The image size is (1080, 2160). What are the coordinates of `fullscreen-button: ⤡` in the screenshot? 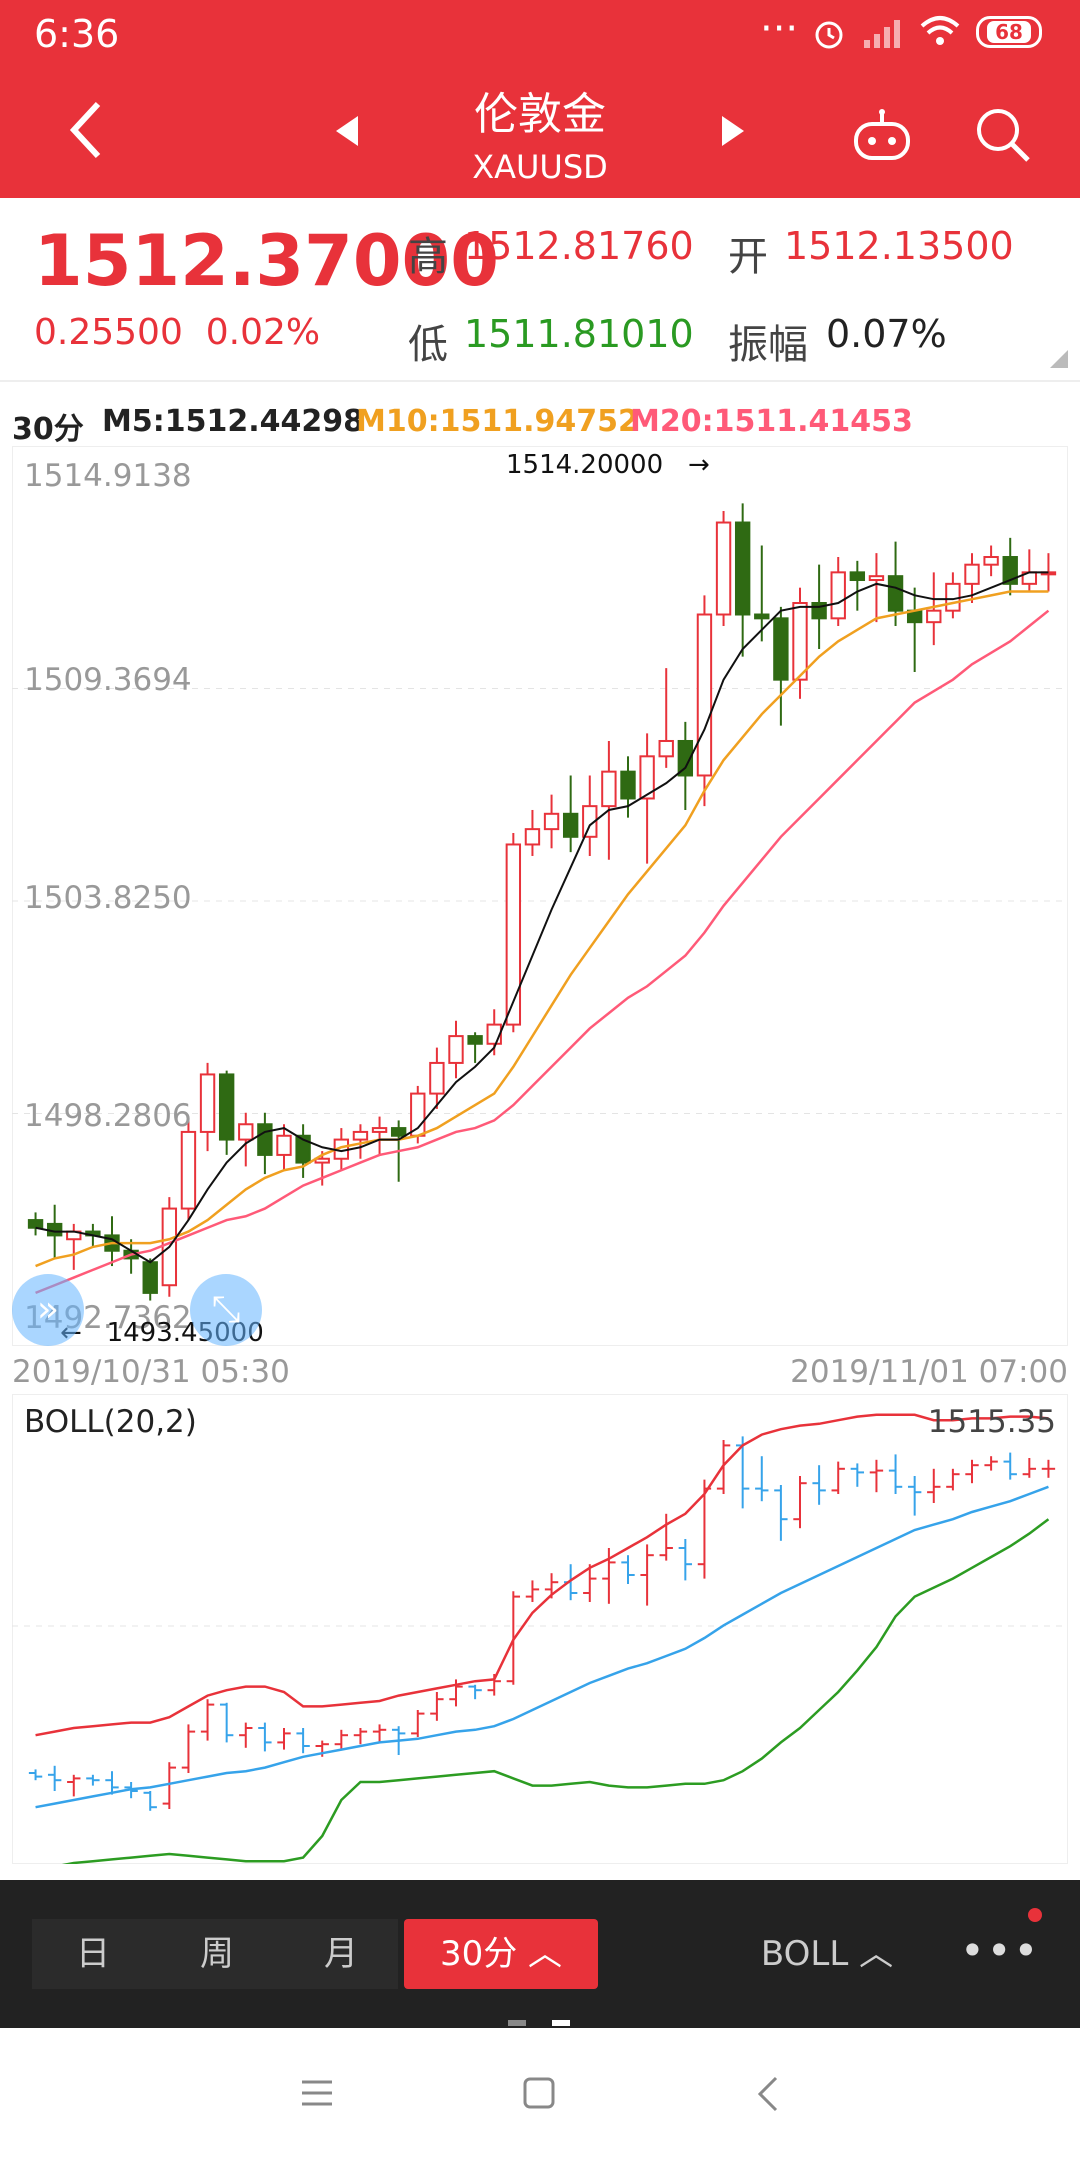 It's located at (226, 1310).